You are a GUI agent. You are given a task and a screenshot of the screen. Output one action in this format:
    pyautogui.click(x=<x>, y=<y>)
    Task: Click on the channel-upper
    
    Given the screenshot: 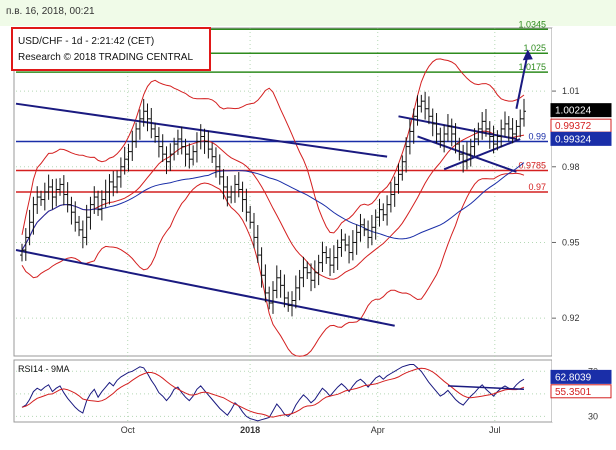 What is the action you would take?
    pyautogui.click(x=201, y=130)
    